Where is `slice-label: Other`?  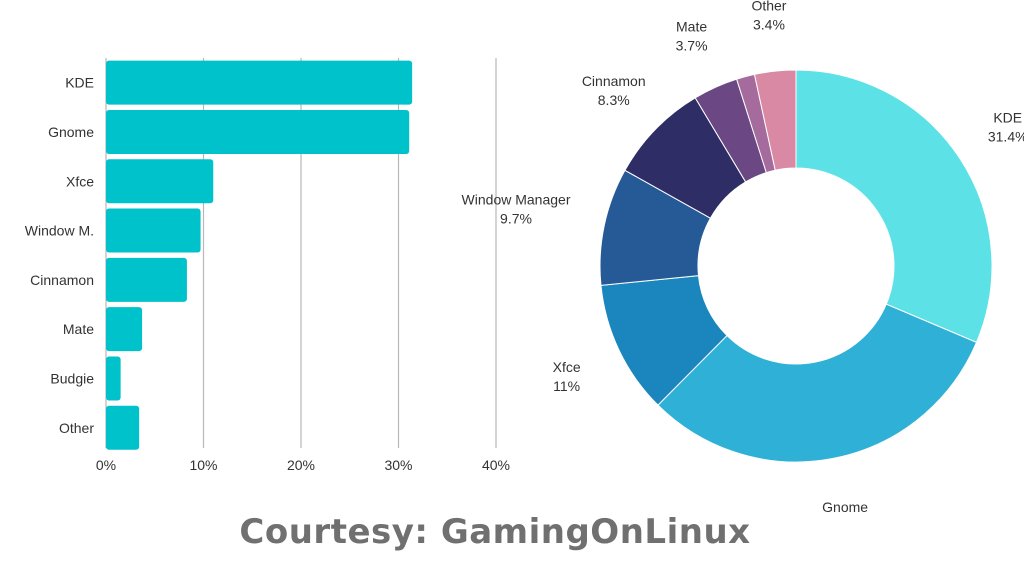
slice-label: Other is located at coordinates (768, 6).